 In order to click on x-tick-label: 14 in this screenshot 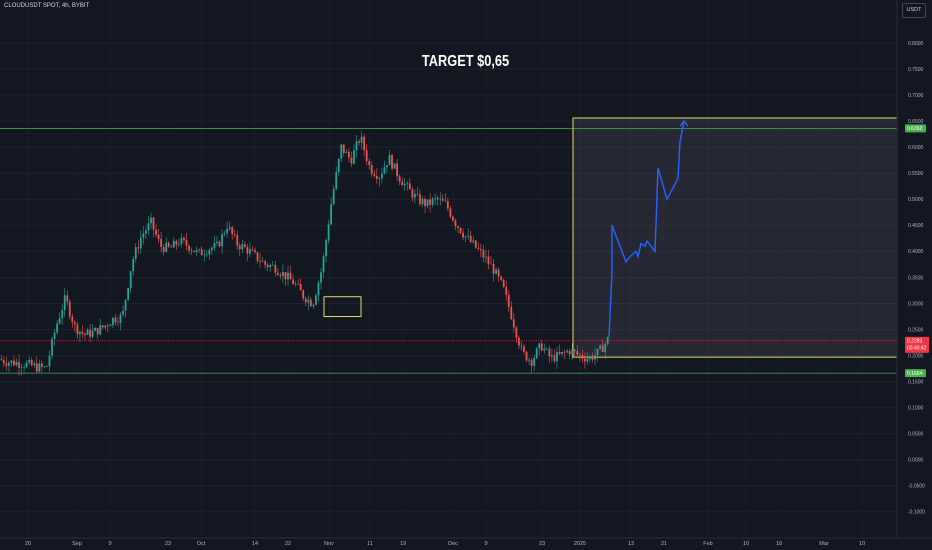, I will do `click(255, 544)`.